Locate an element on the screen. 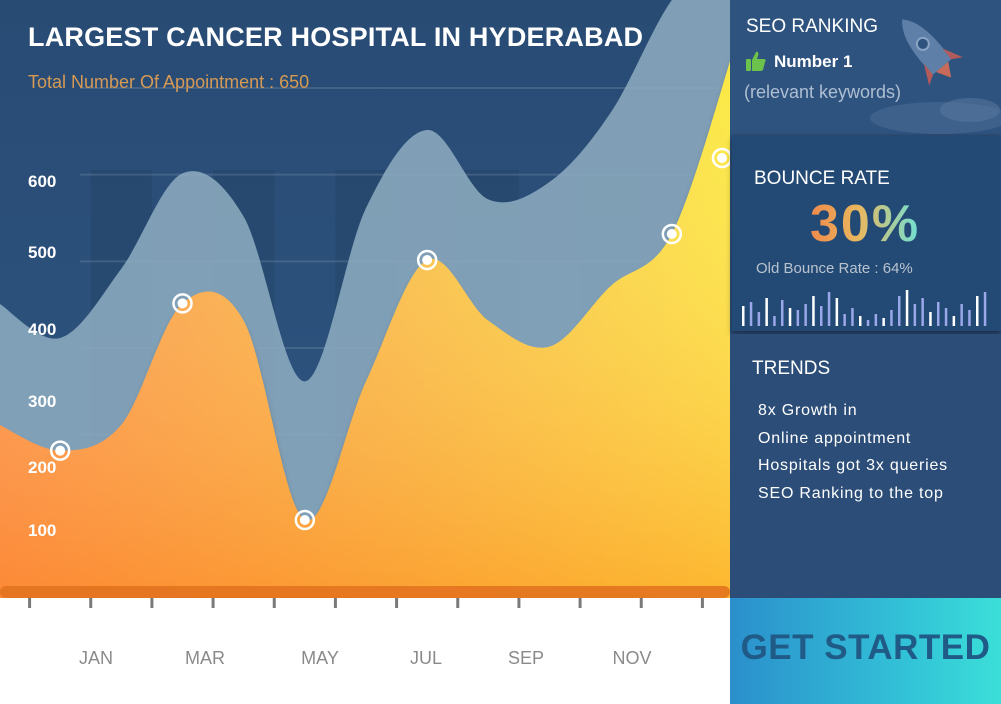 This screenshot has width=1001, height=704. bounce-bars-decoration is located at coordinates (864, 308).